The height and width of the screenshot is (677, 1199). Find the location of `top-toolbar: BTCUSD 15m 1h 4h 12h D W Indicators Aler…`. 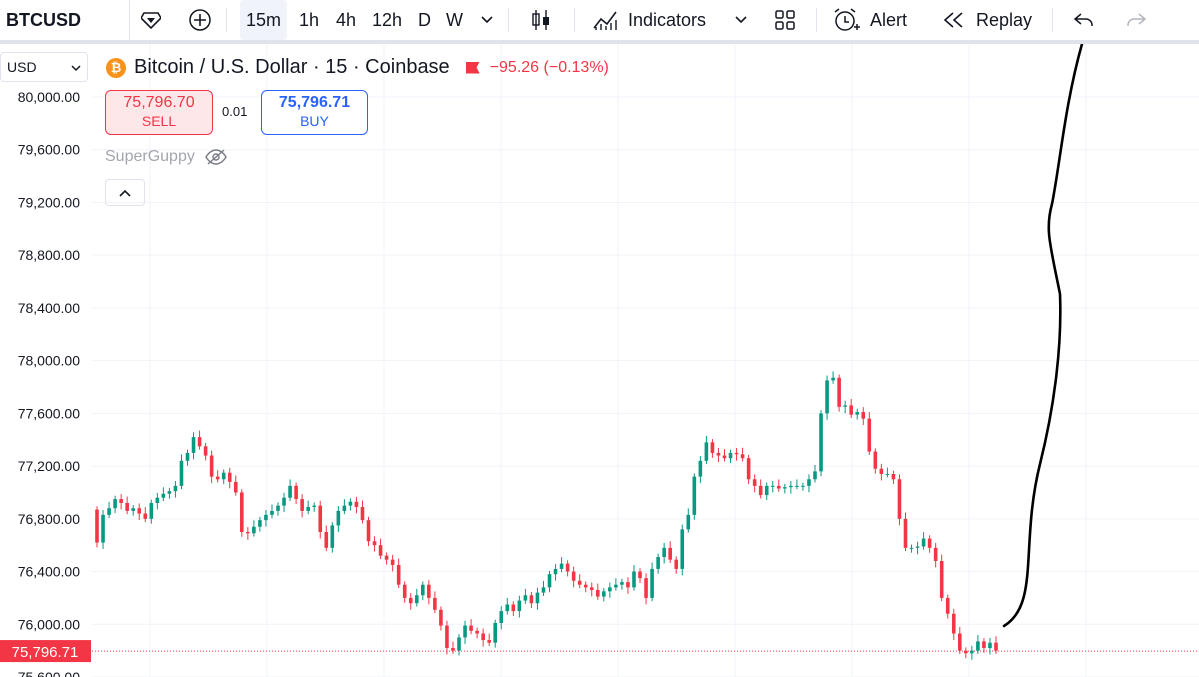

top-toolbar: BTCUSD 15m 1h 4h 12h D W Indicators Aler… is located at coordinates (599, 22).